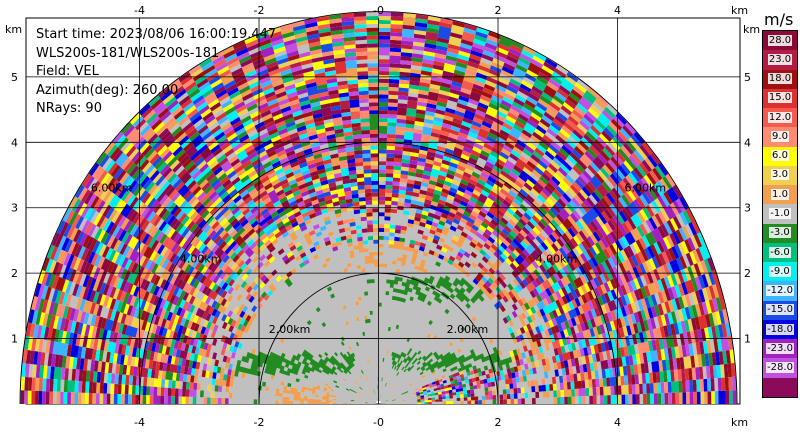  Describe the element at coordinates (780, 175) in the screenshot. I see `colorbar-tick-label: 3.0` at that location.